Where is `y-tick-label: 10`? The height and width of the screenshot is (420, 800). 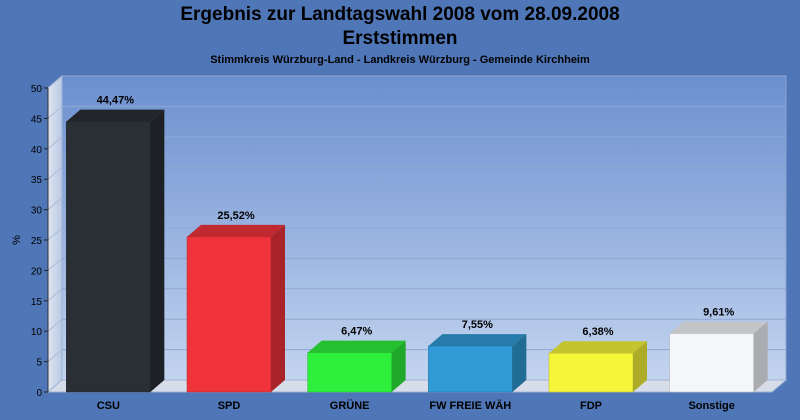
y-tick-label: 10 is located at coordinates (37, 332).